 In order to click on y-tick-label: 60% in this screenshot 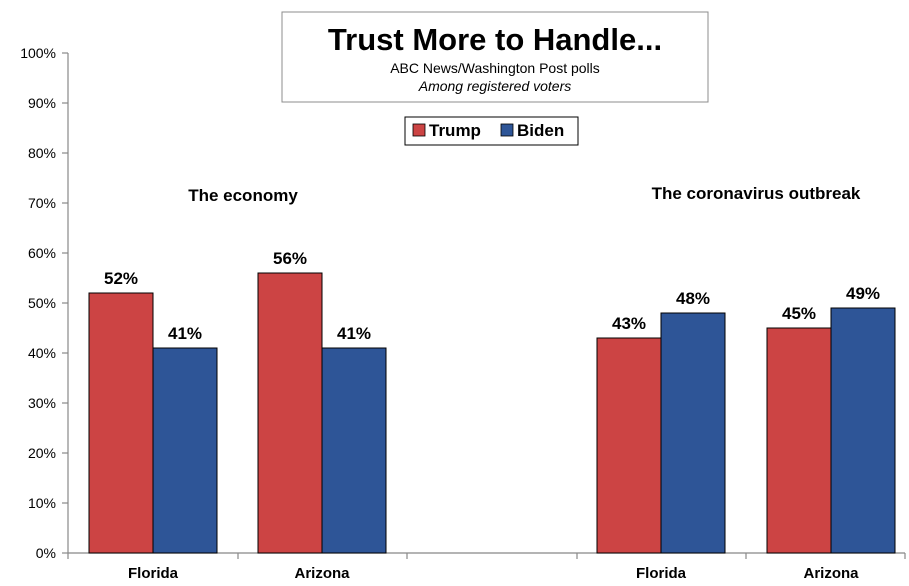, I will do `click(42, 253)`.